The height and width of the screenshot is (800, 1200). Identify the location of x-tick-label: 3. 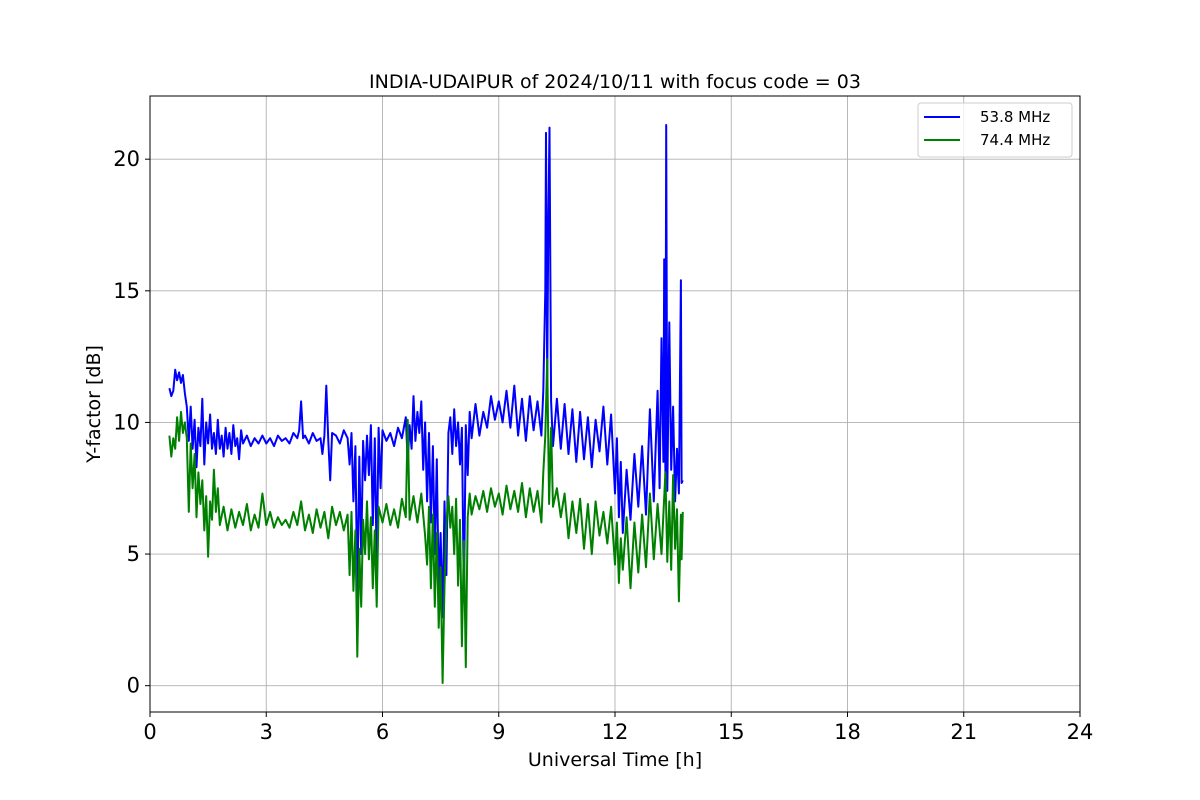
(266, 732).